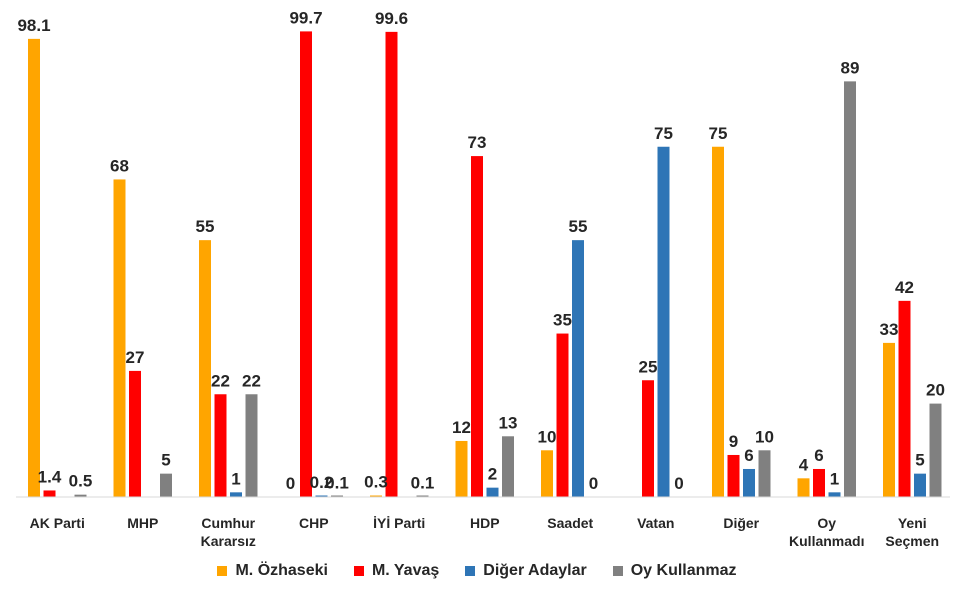 The width and height of the screenshot is (954, 595). What do you see at coordinates (508, 422) in the screenshot?
I see `data-label-5-3: 13` at bounding box center [508, 422].